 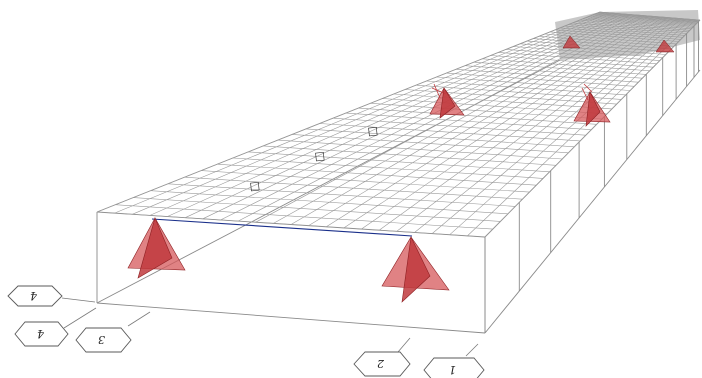 What do you see at coordinates (415, 269) in the screenshot?
I see `support-front-right` at bounding box center [415, 269].